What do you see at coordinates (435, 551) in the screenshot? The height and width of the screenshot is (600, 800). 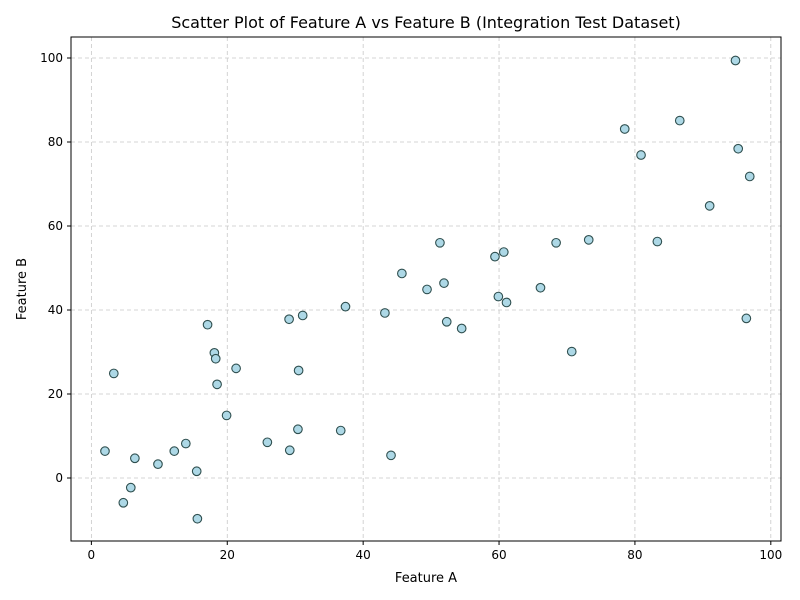 I see `x-axis: 0 20 40 60 80 100` at bounding box center [435, 551].